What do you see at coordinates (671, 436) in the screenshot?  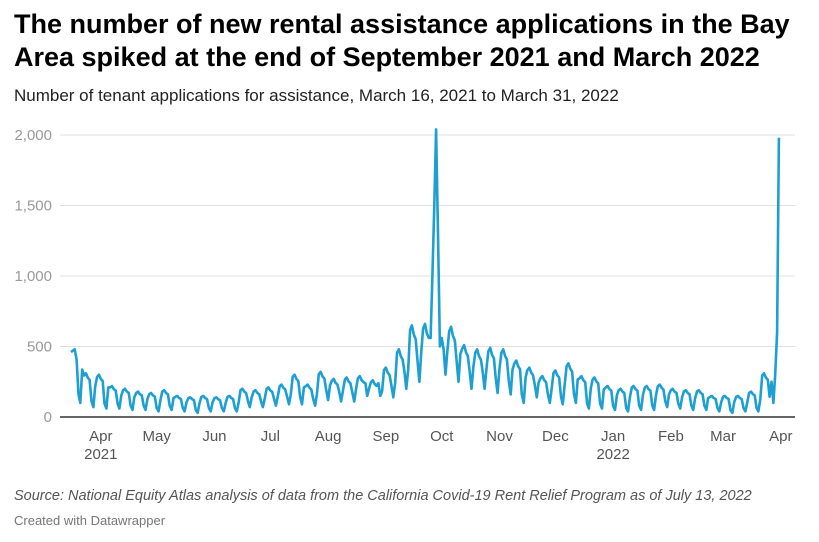 I see `x-tick-label: Feb` at bounding box center [671, 436].